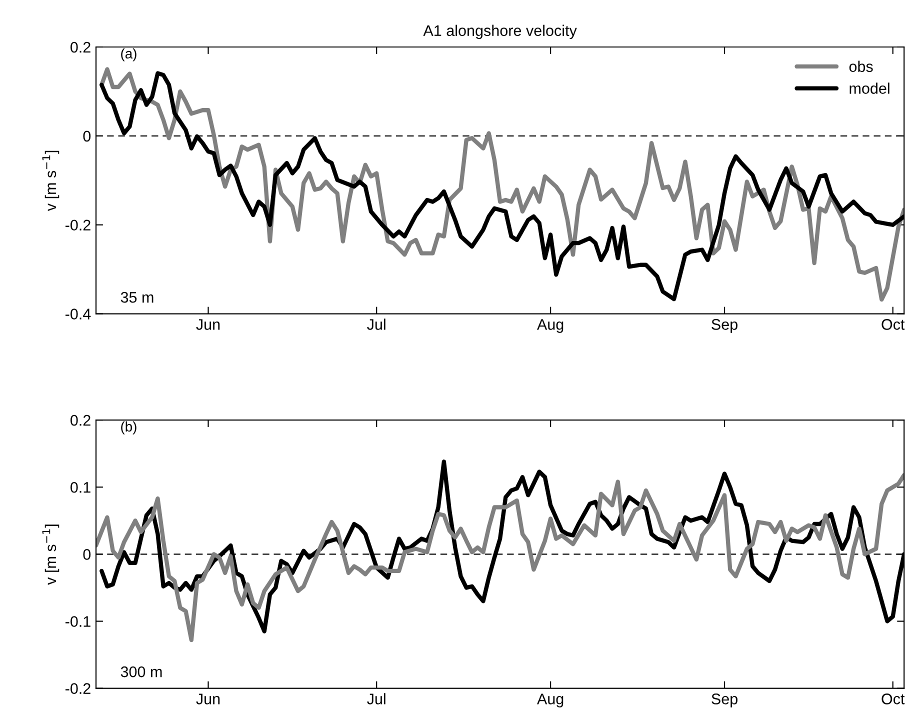  I want to click on chart-title: A1 alongshore velocity, so click(500, 32).